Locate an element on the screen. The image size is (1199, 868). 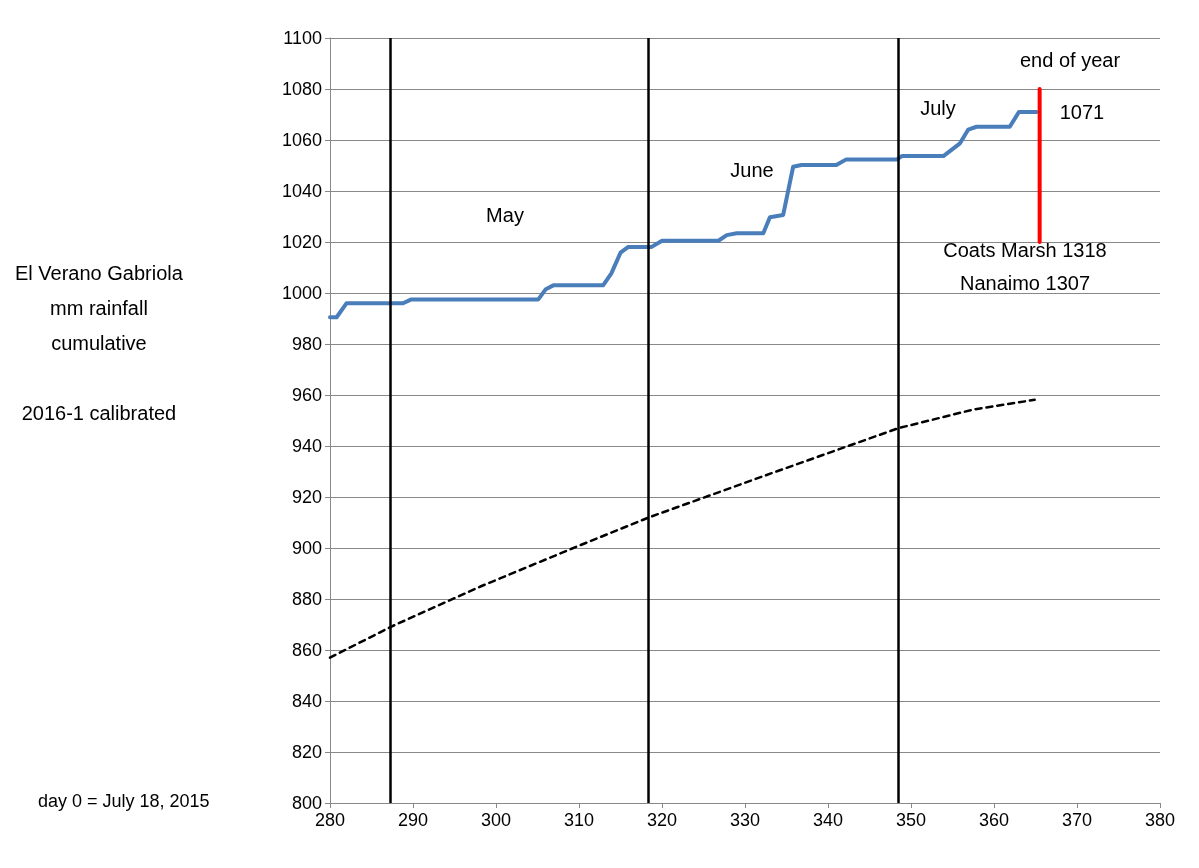
annotation: July is located at coordinates (938, 108).